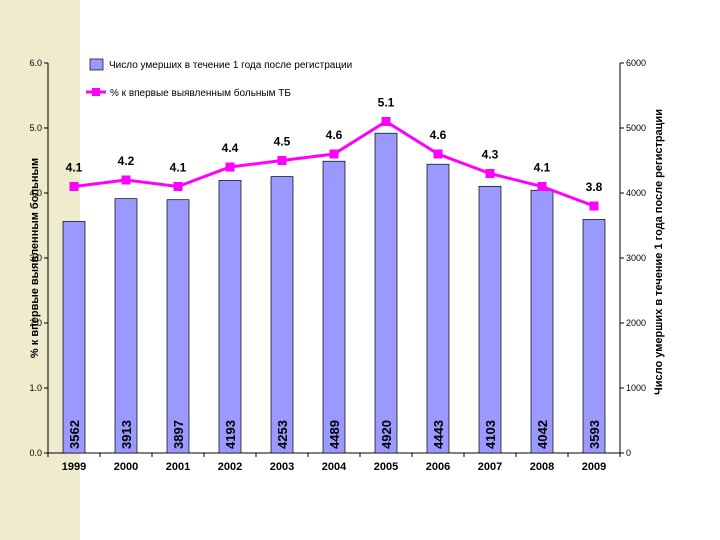 This screenshot has height=540, width=720. What do you see at coordinates (386, 467) in the screenshot?
I see `x-tick-label: 2005` at bounding box center [386, 467].